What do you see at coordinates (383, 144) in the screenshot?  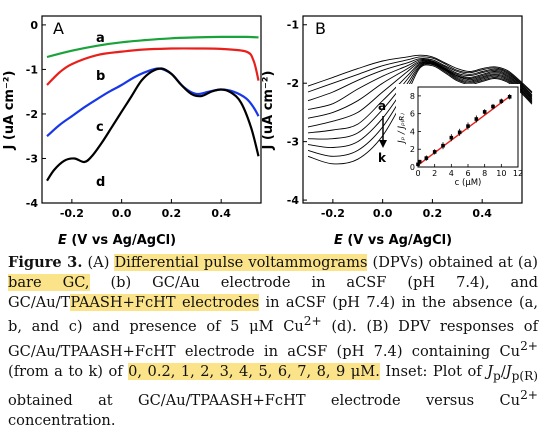 I see `arrow-head-icon` at bounding box center [383, 144].